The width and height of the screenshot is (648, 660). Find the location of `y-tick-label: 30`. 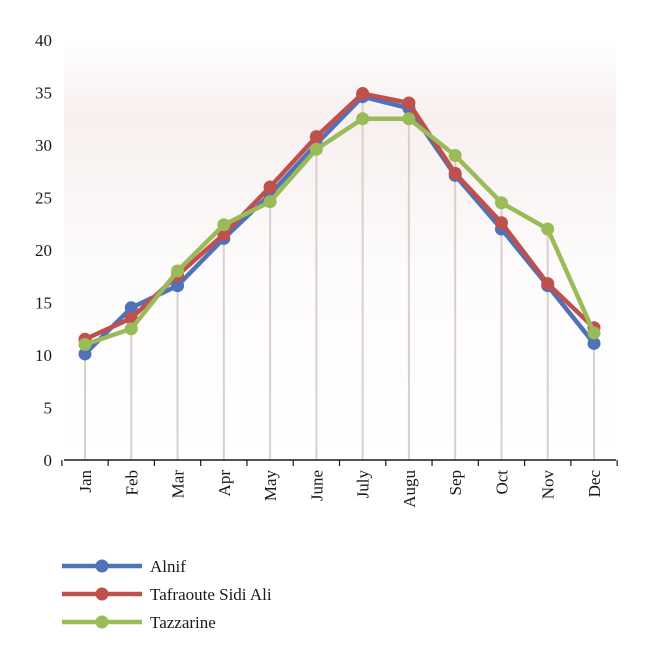

y-tick-label: 30 is located at coordinates (43, 145).